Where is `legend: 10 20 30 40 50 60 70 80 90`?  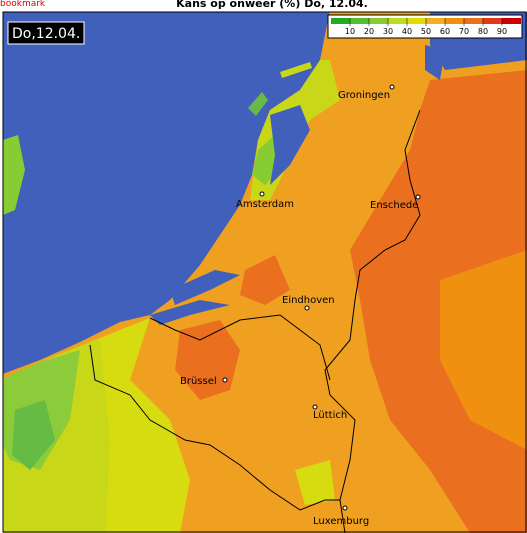
legend: 10 20 30 40 50 60 70 80 90 is located at coordinates (426, 27).